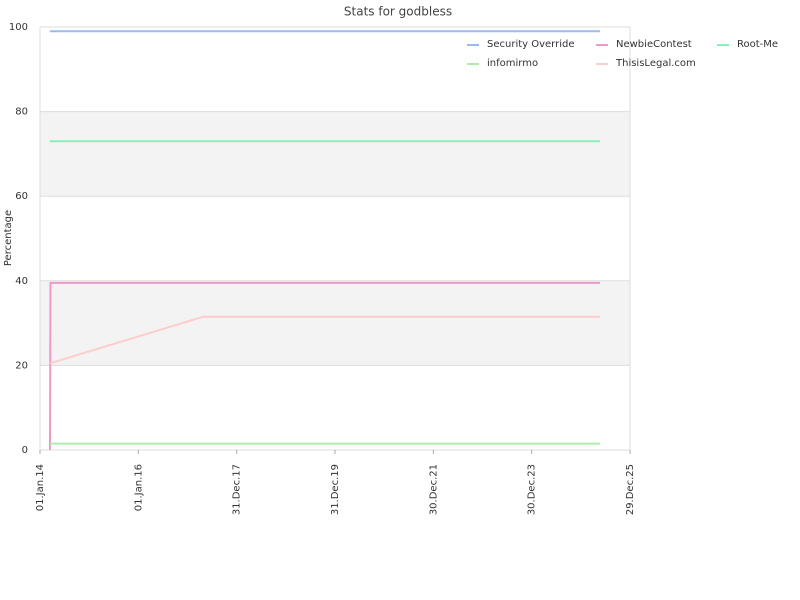 The height and width of the screenshot is (600, 800). Describe the element at coordinates (237, 489) in the screenshot. I see `x-tick-label: 31.Dec.17` at that location.